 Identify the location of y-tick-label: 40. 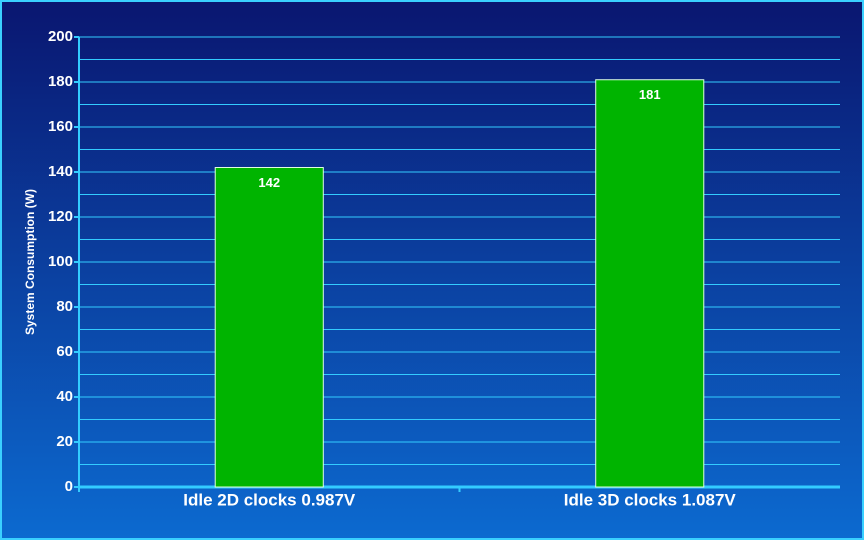
(64, 396).